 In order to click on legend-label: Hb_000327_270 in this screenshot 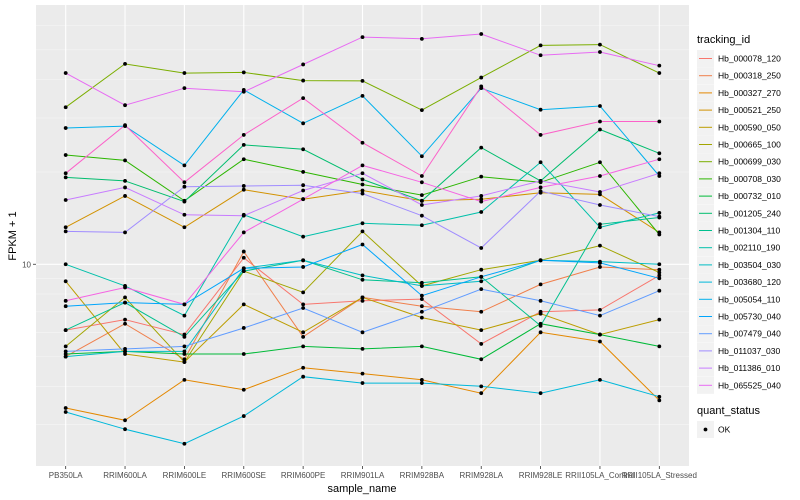, I will do `click(749, 93)`.